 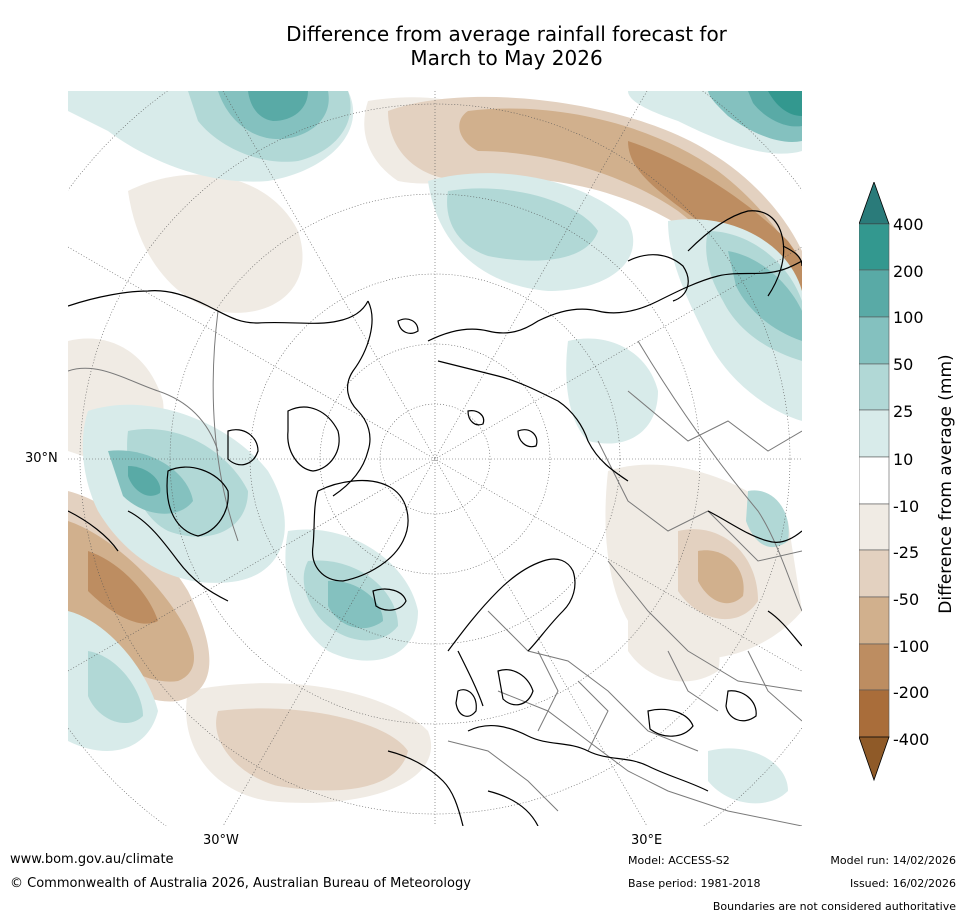 I want to click on colorbar-tick: -400, so click(x=911, y=739).